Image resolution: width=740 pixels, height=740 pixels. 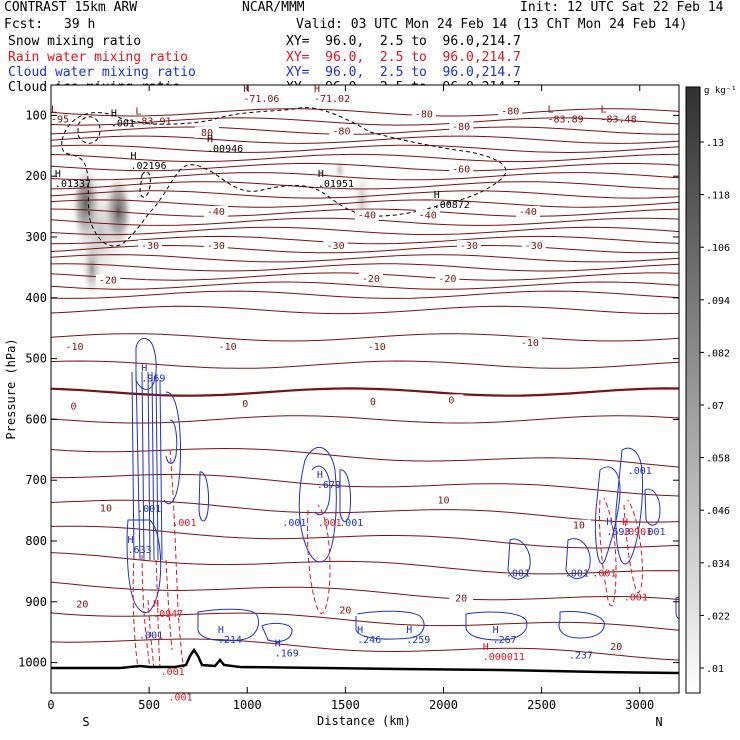 What do you see at coordinates (36, 419) in the screenshot?
I see `y-tick-label: 600` at bounding box center [36, 419].